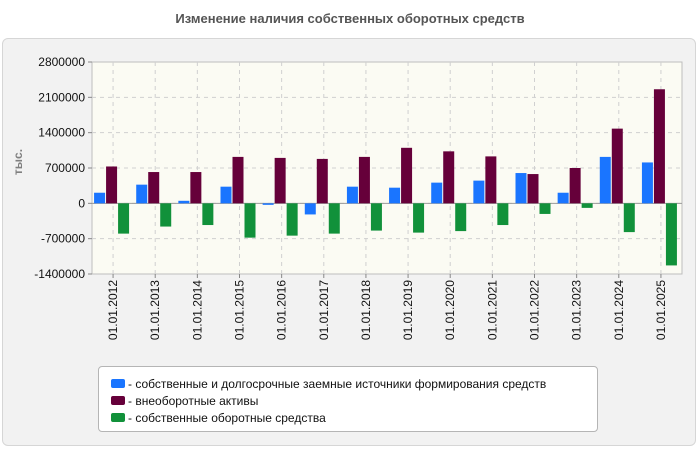 The height and width of the screenshot is (450, 700). What do you see at coordinates (61, 133) in the screenshot?
I see `y-tick-label: 1400000` at bounding box center [61, 133].